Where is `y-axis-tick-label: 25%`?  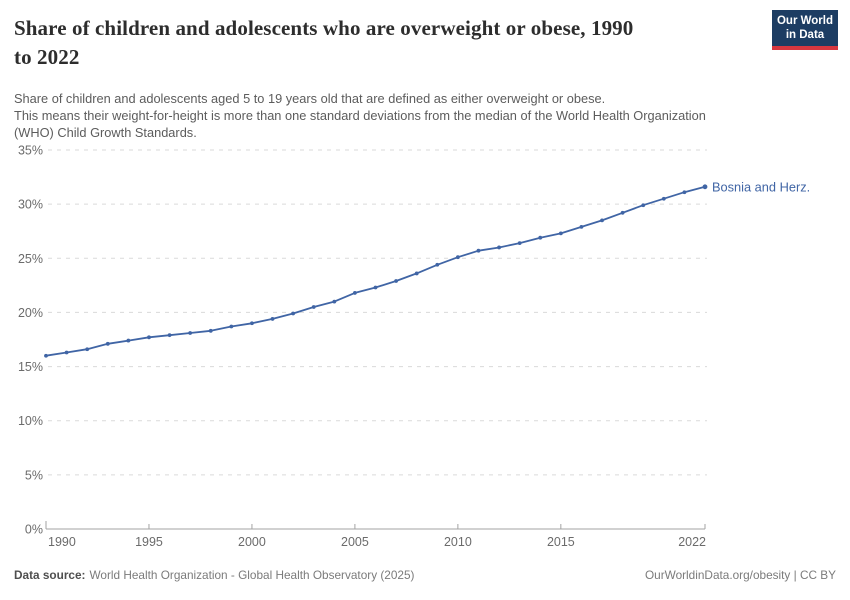 y-axis-tick-label: 25% is located at coordinates (30, 259).